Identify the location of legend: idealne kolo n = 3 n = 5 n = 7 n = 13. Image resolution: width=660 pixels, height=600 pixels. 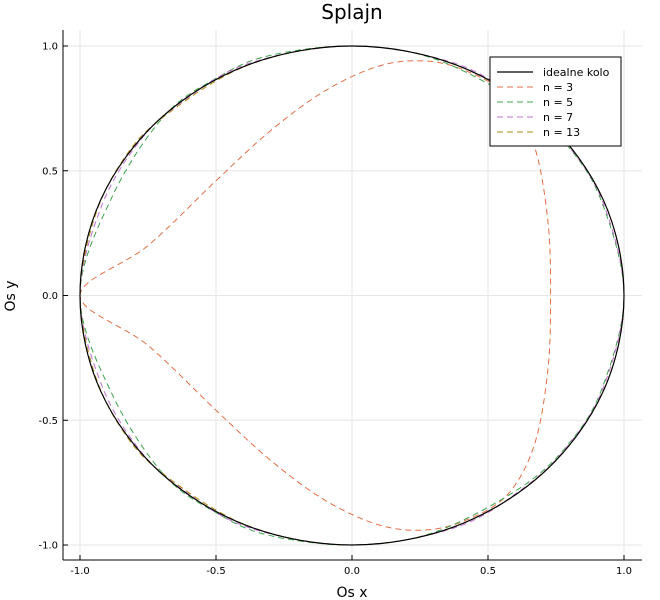
(555, 101).